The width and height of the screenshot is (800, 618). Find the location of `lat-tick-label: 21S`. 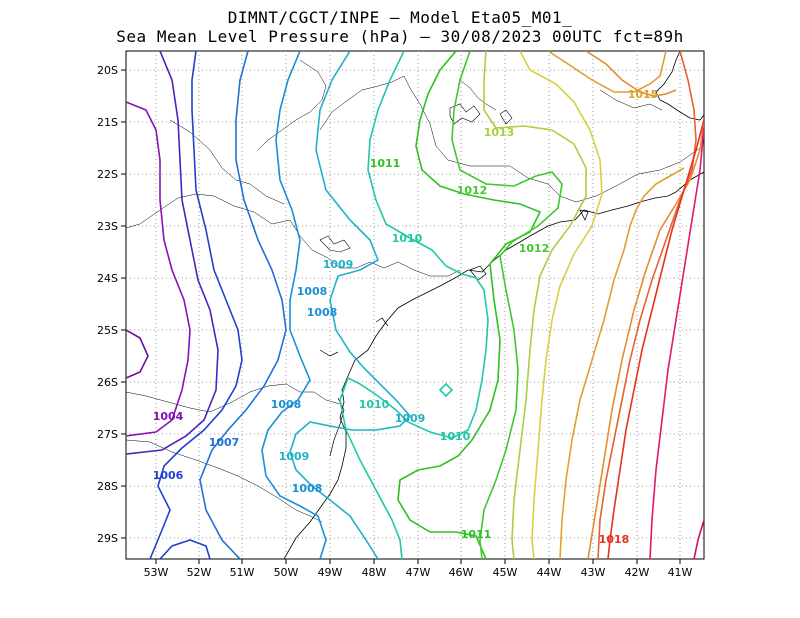

lat-tick-label: 21S is located at coordinates (107, 122).